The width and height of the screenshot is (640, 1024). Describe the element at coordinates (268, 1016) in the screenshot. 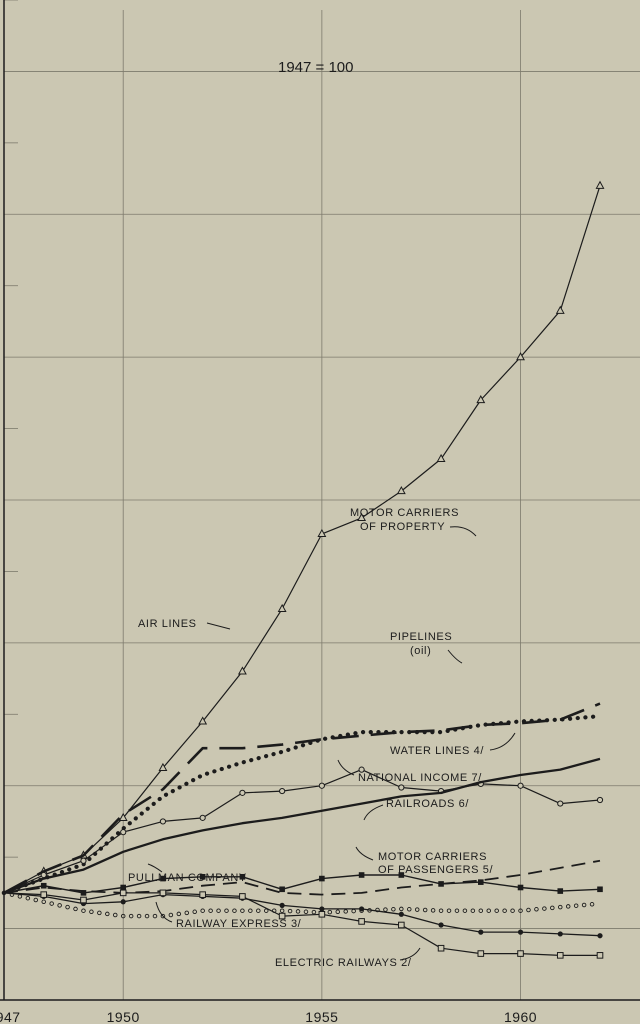

I see `x-tick-labels: 19471950195519601965` at that location.